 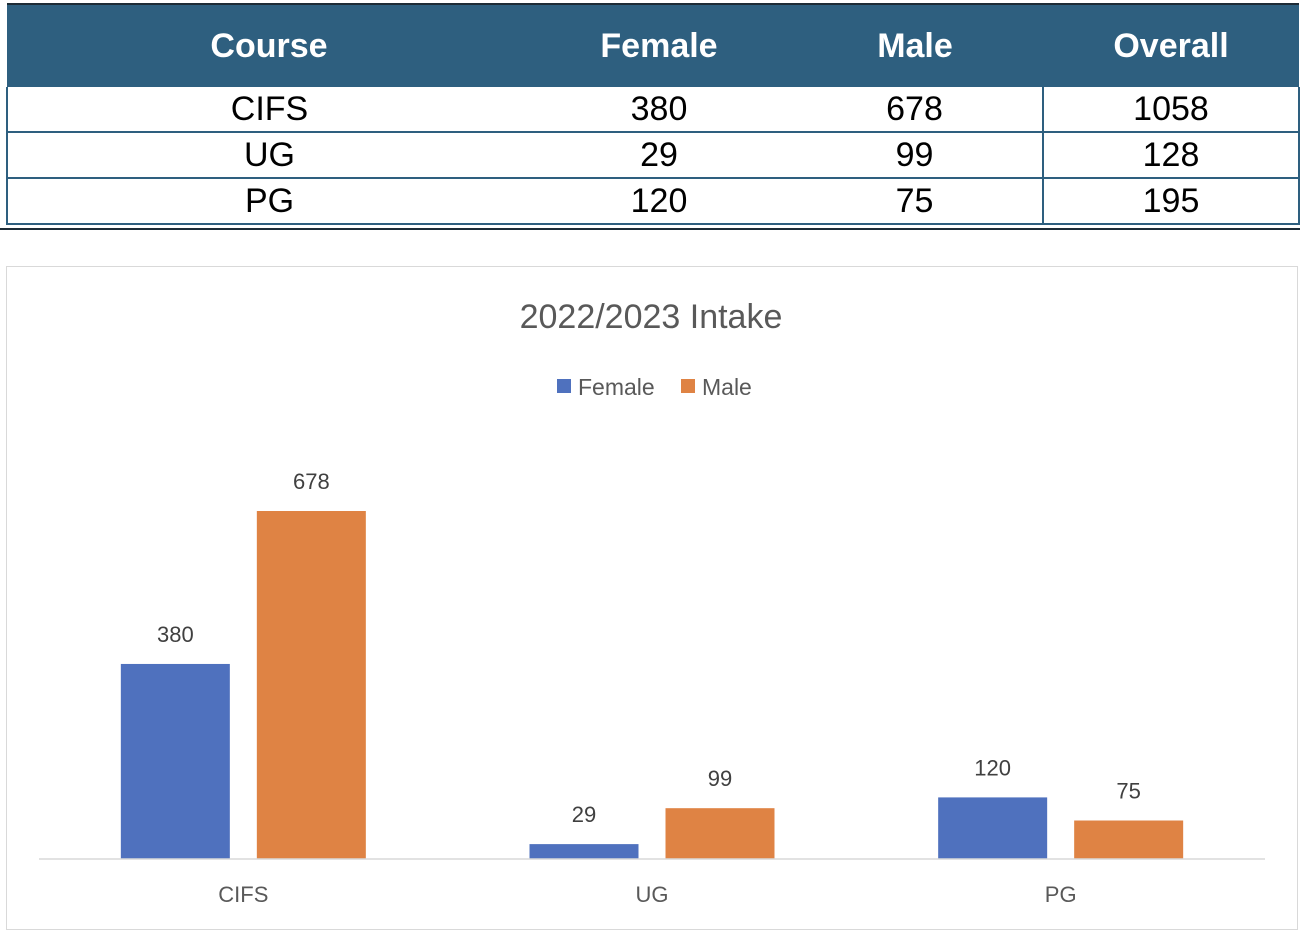 What do you see at coordinates (584, 814) in the screenshot?
I see `data-label-female-ug: 29` at bounding box center [584, 814].